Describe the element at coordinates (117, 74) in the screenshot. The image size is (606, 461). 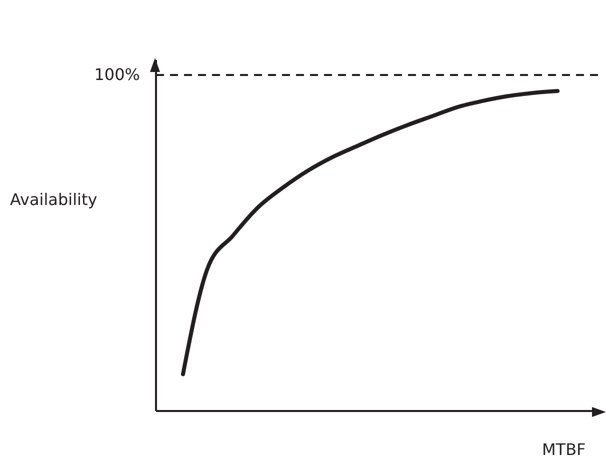
I see `text: 100%` at that location.